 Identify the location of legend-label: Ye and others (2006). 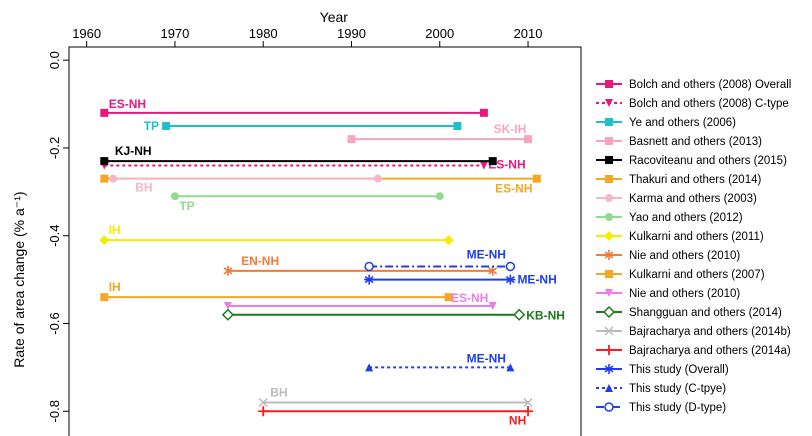
(682, 123).